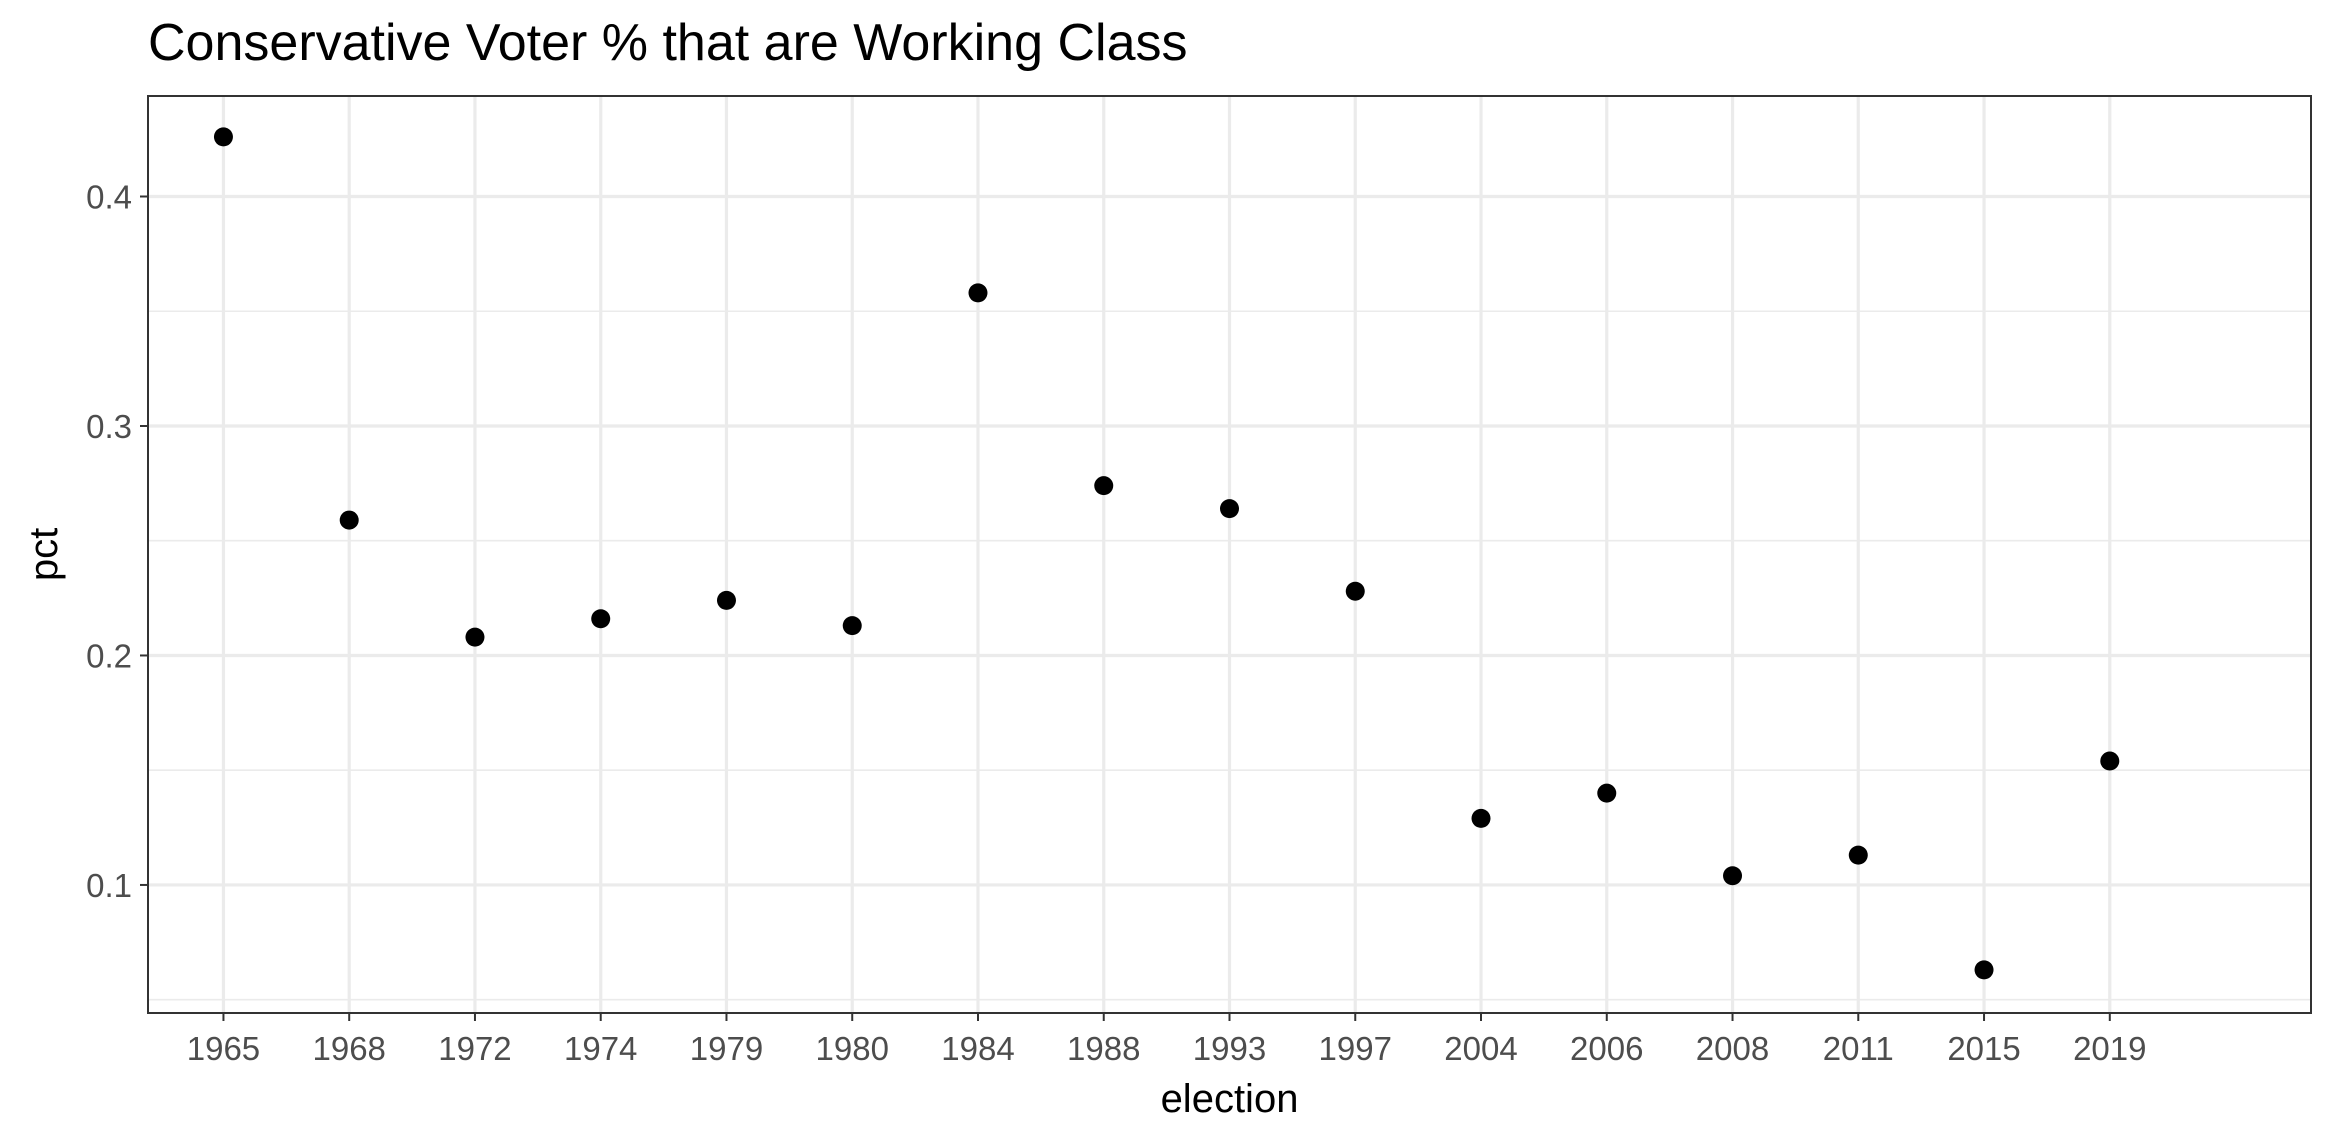 This screenshot has height=1145, width=2333. What do you see at coordinates (1858, 1048) in the screenshot?
I see `x-tick-label: 2011` at bounding box center [1858, 1048].